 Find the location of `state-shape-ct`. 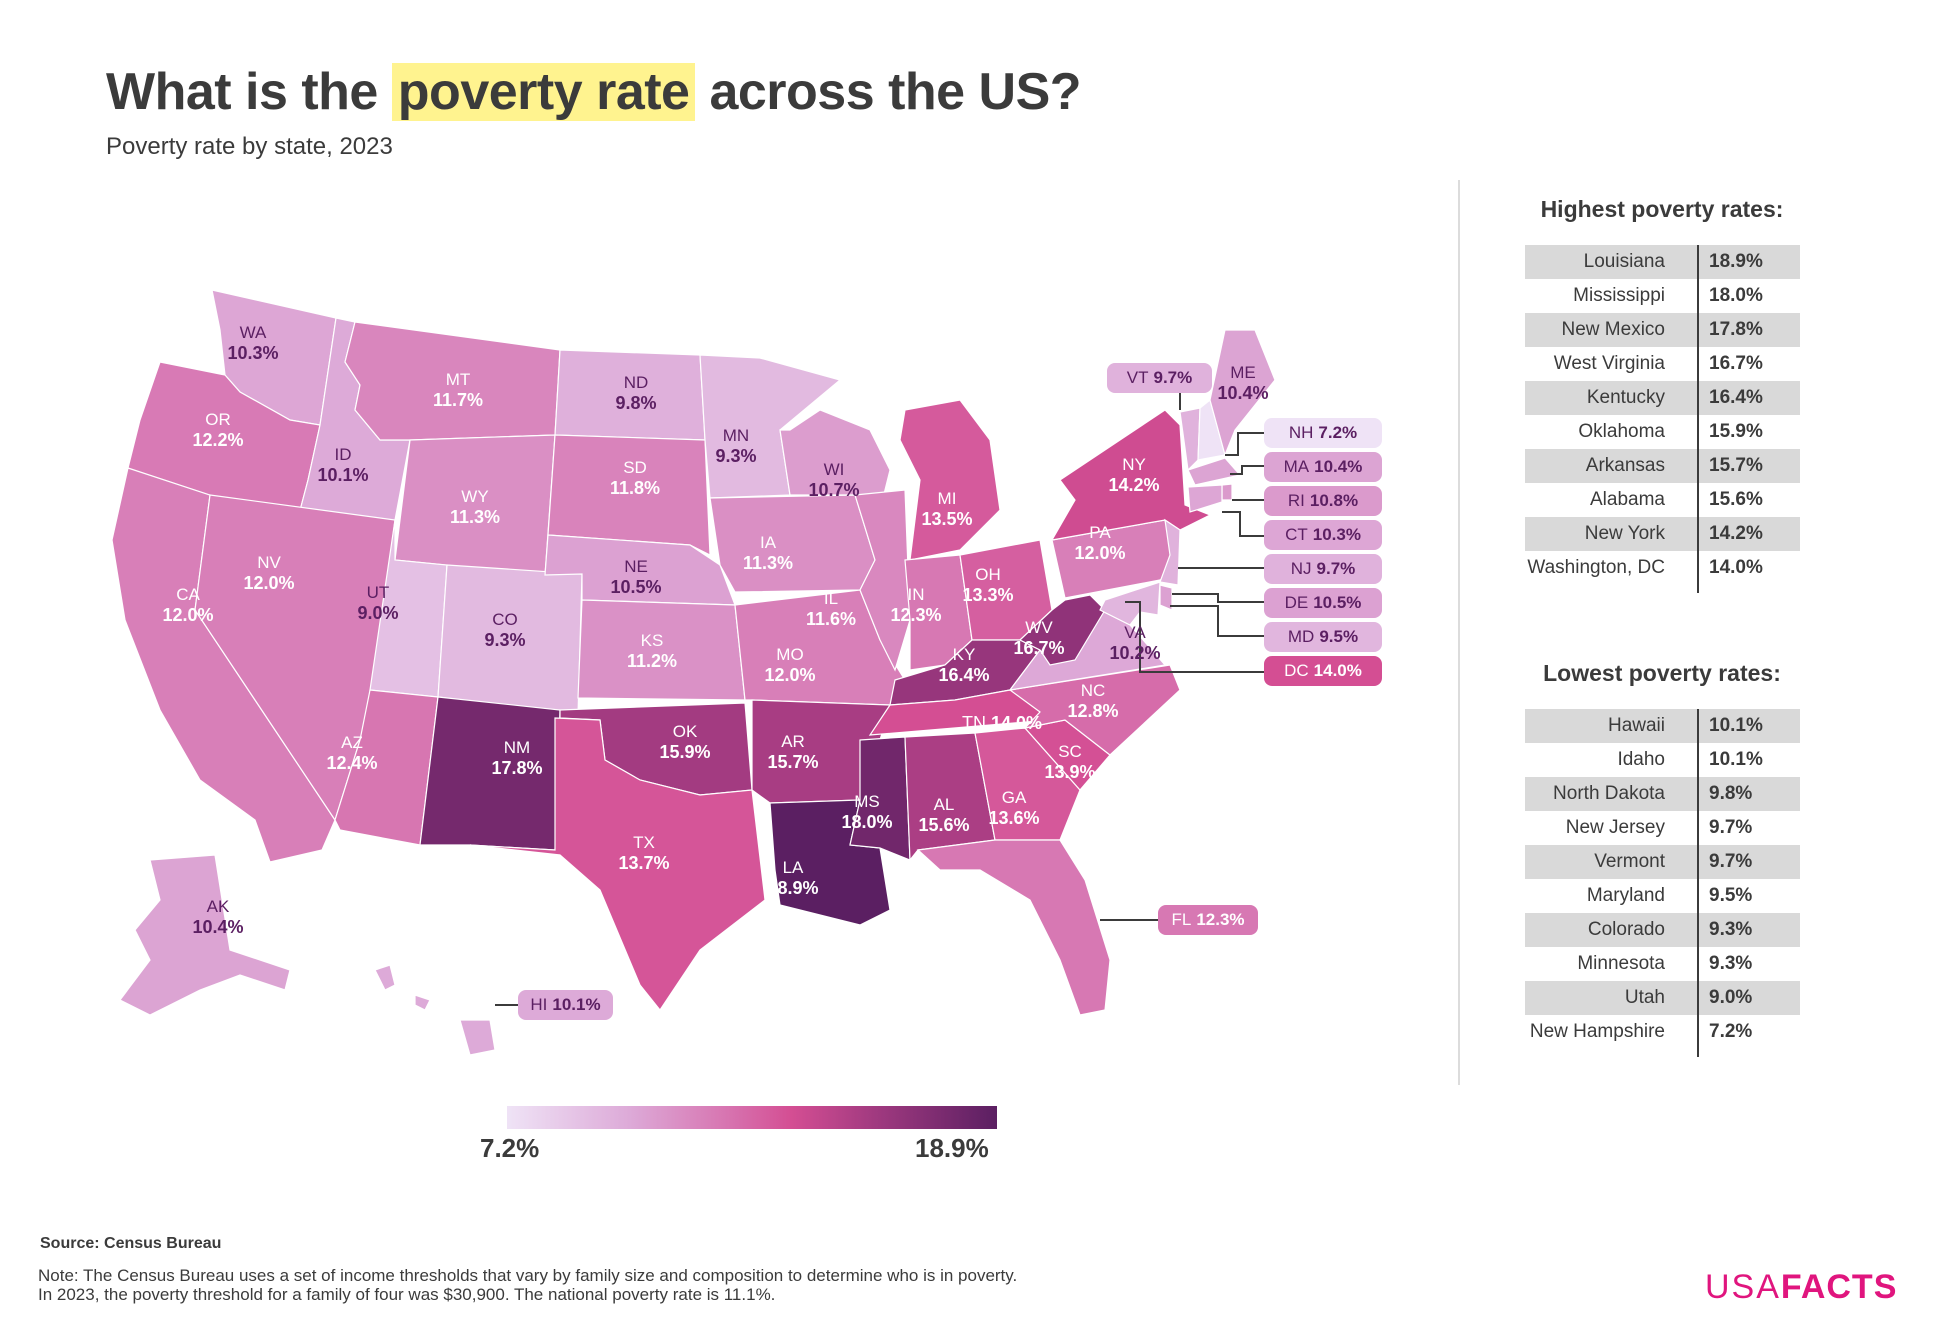

state-shape-ct is located at coordinates (1205, 498).